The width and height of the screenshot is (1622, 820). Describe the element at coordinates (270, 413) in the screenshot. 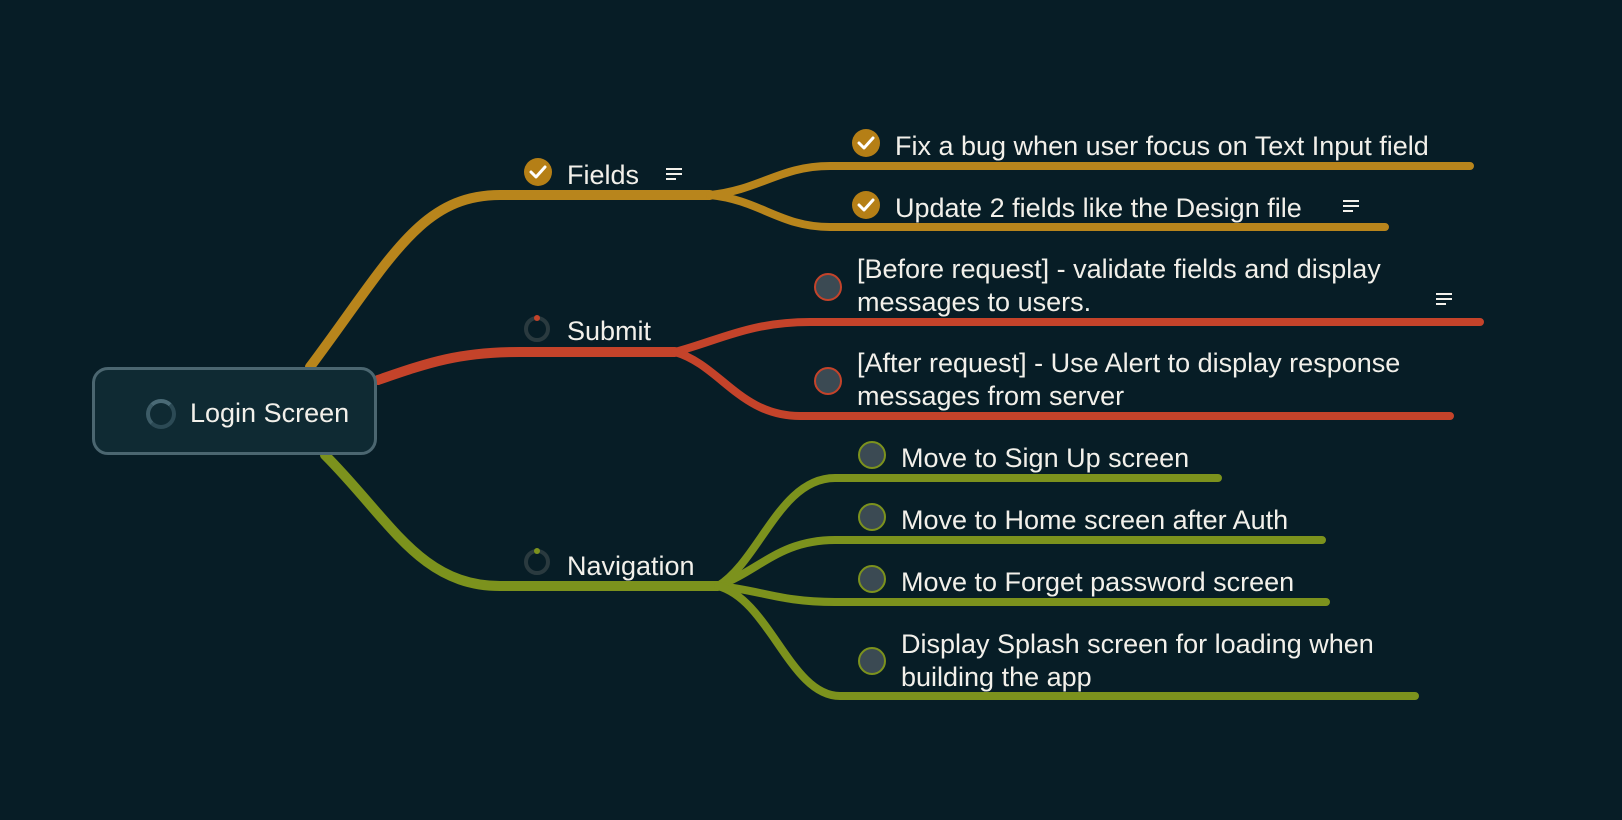

I see `root-label: Login Screen` at that location.